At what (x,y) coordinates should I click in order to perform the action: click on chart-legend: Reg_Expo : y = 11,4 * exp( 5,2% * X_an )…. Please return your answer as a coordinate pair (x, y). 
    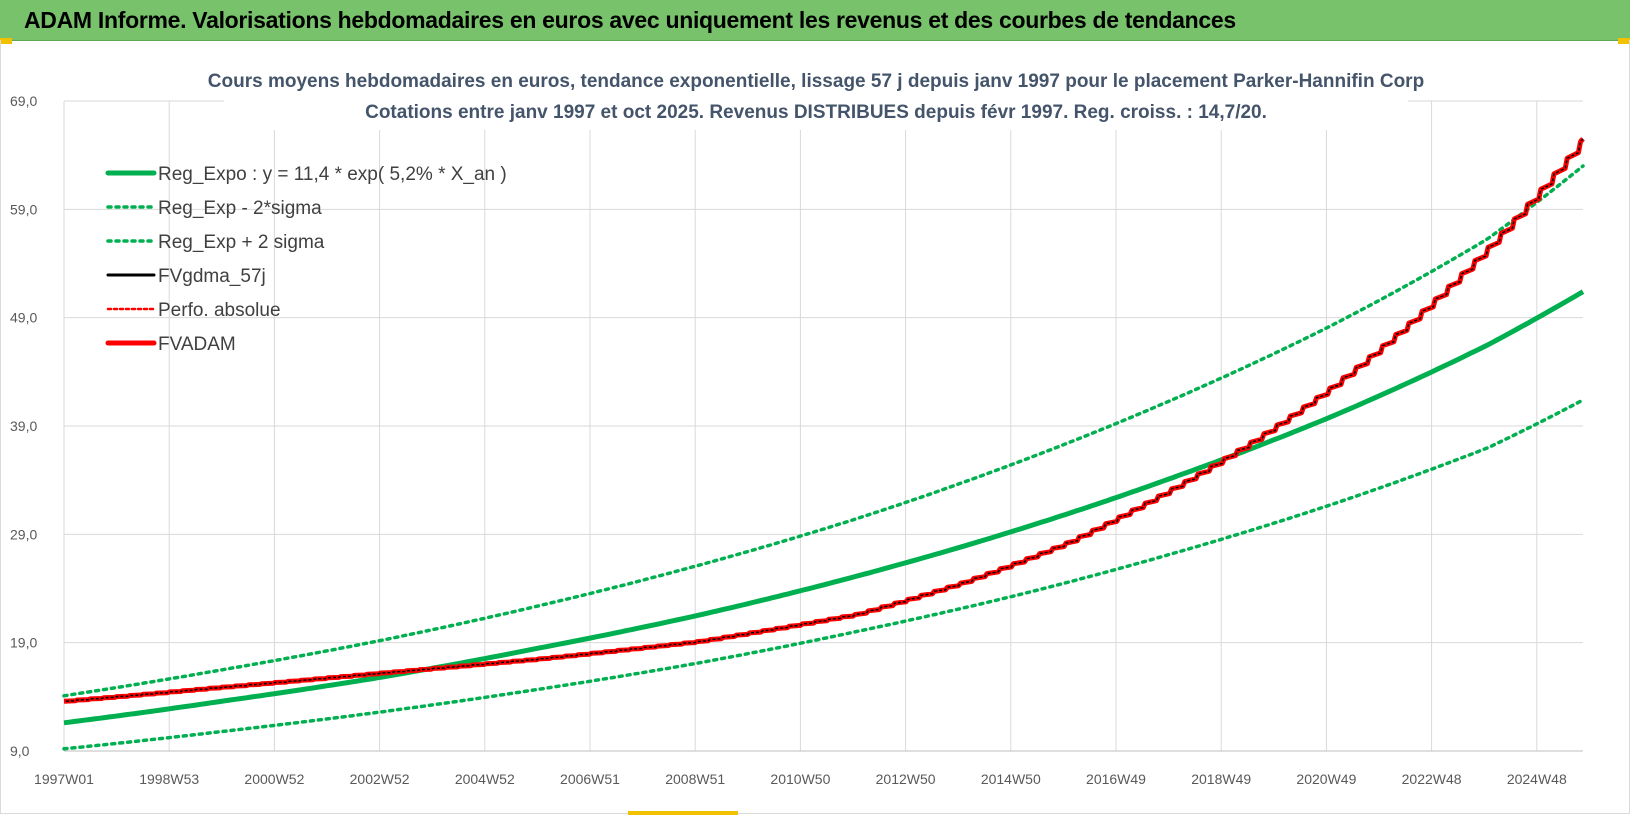
    Looking at the image, I should click on (306, 259).